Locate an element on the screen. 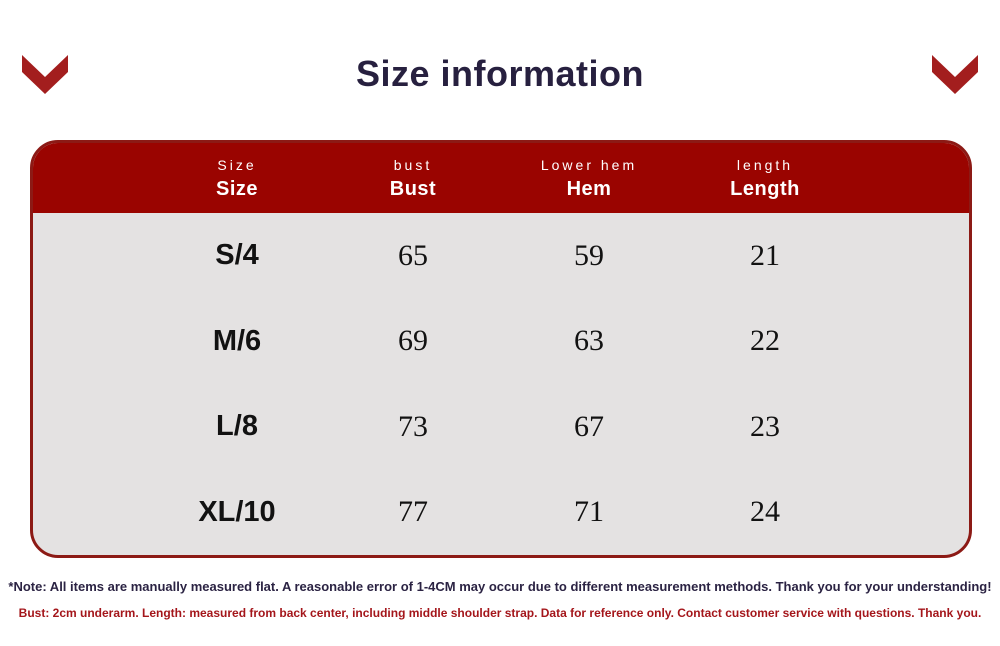 The width and height of the screenshot is (1000, 646). column-header-hem-main: Hem is located at coordinates (589, 189).